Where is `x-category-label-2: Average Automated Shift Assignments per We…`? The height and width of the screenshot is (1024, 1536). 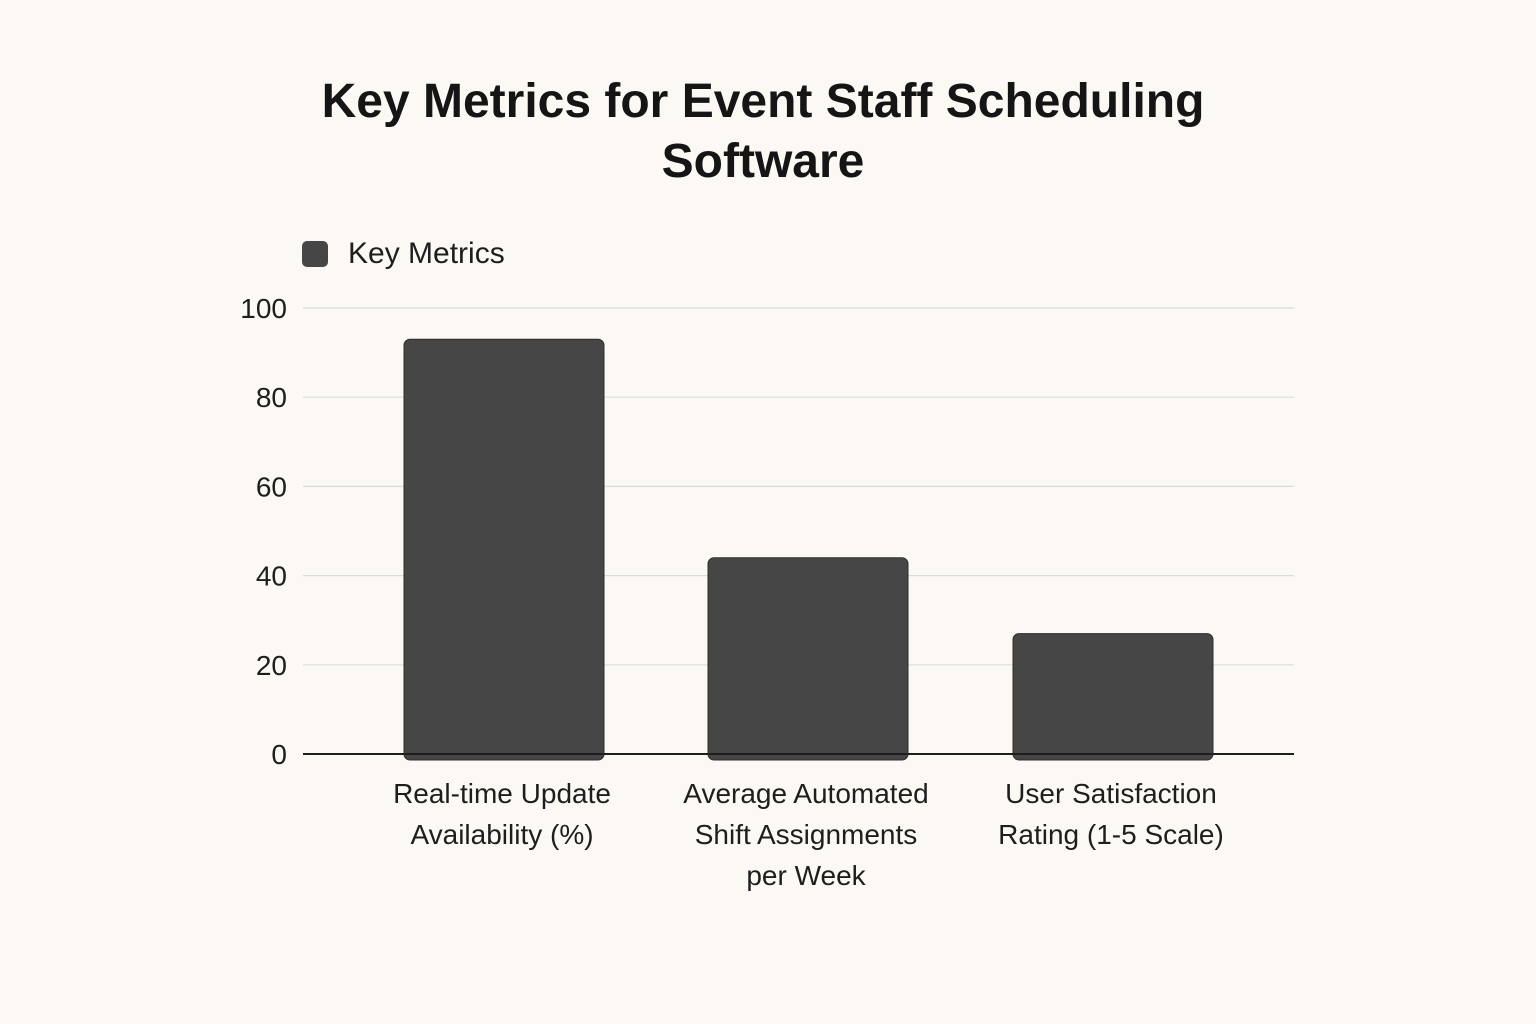
x-category-label-2: Average Automated Shift Assignments per We… is located at coordinates (805, 834).